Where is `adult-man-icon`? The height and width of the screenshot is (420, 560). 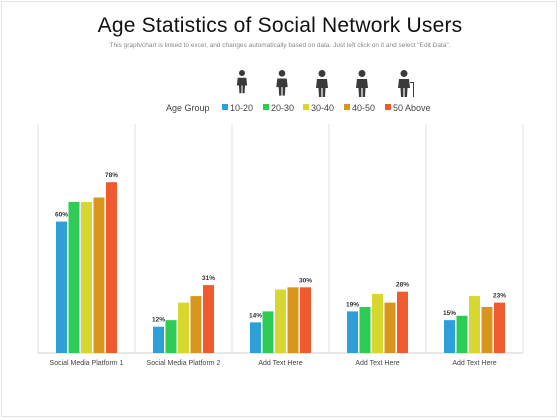
adult-man-icon is located at coordinates (362, 83).